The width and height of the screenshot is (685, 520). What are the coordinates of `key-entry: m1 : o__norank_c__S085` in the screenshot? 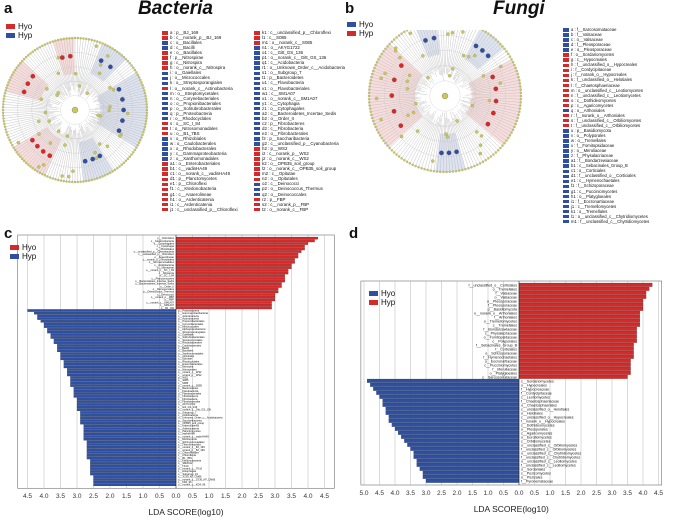 It's located at (299, 42).